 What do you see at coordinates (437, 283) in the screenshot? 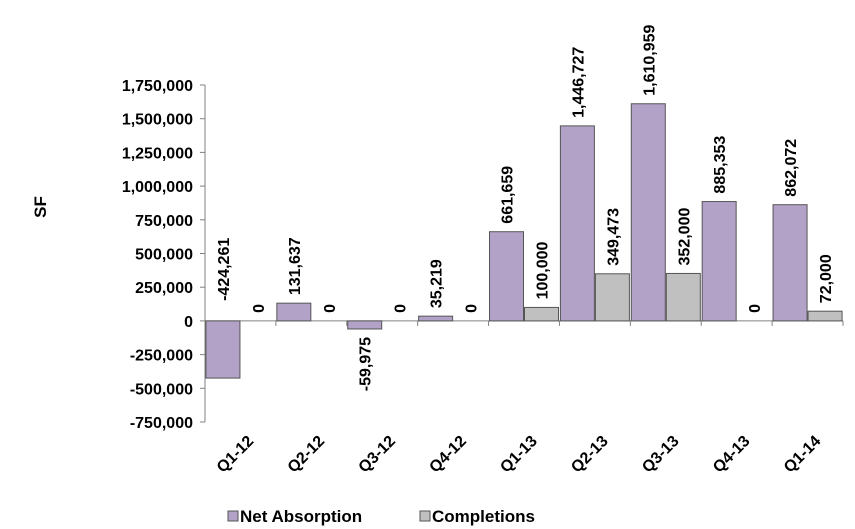
I see `net-absorption-data-label: 35,219` at bounding box center [437, 283].